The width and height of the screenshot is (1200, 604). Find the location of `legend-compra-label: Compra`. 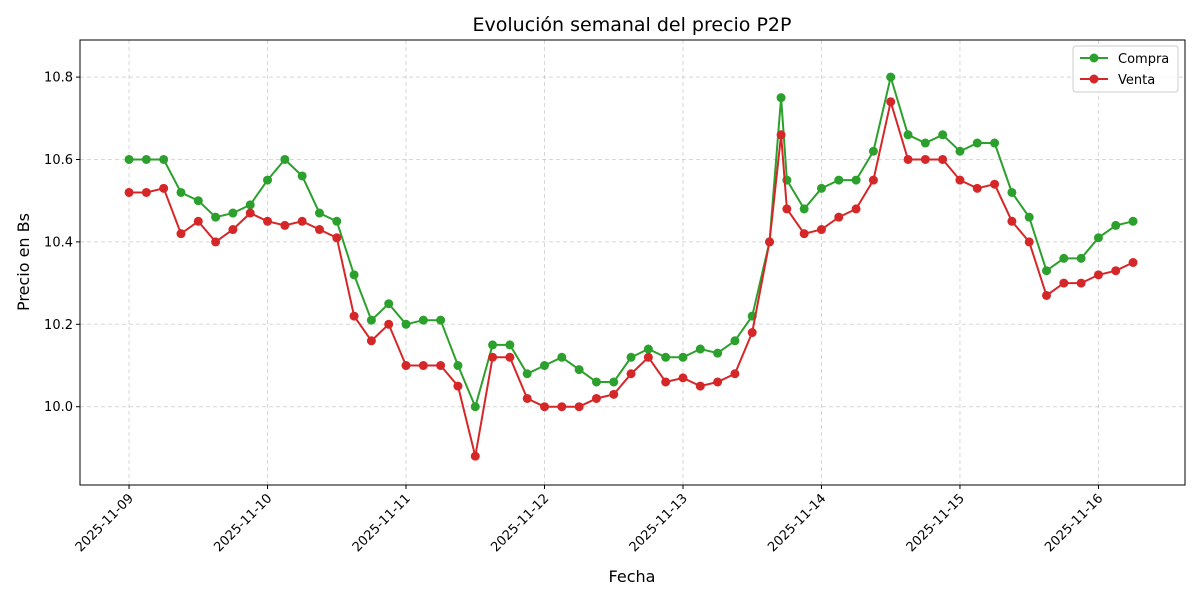

legend-compra-label: Compra is located at coordinates (1143, 59).